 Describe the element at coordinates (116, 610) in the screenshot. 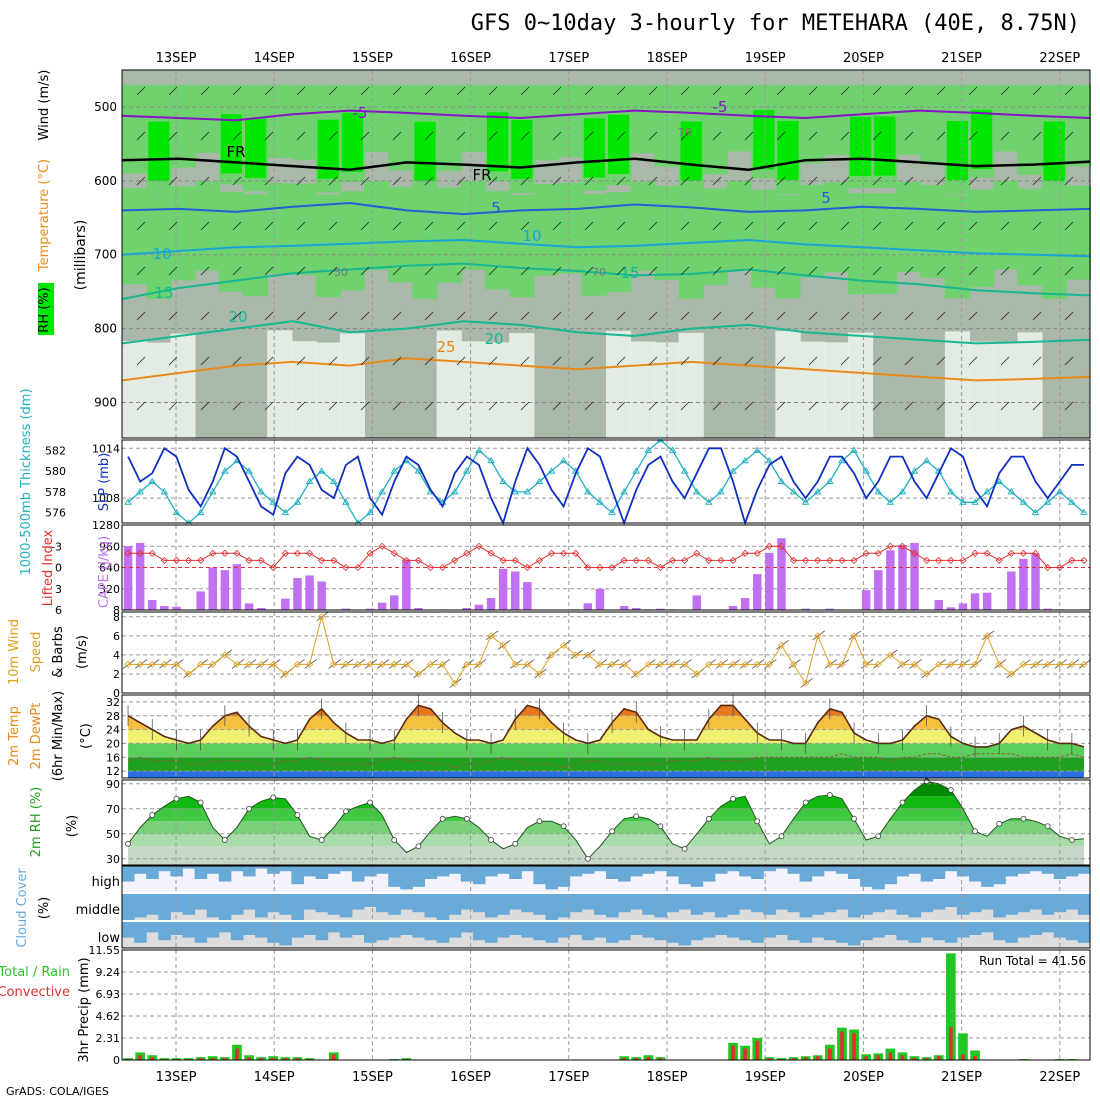

I see `cape-tick-label: 8` at that location.